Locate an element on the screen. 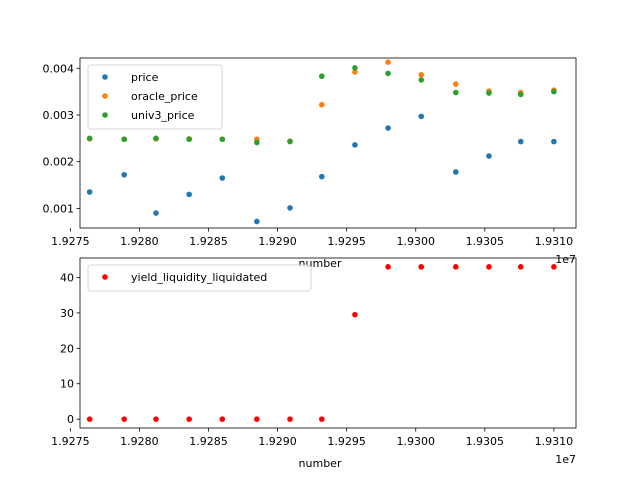 Image resolution: width=640 pixels, height=480 pixels. y-tick-label: 0.002 is located at coordinates (59, 162).